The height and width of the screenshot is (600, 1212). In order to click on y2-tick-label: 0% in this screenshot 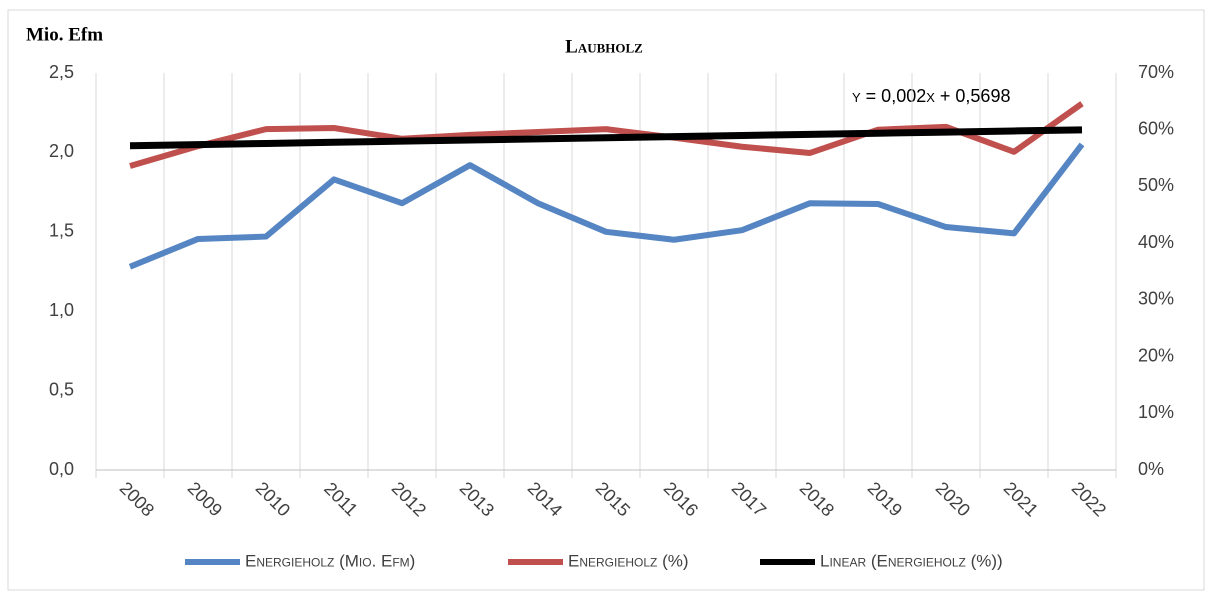, I will do `click(1151, 469)`.